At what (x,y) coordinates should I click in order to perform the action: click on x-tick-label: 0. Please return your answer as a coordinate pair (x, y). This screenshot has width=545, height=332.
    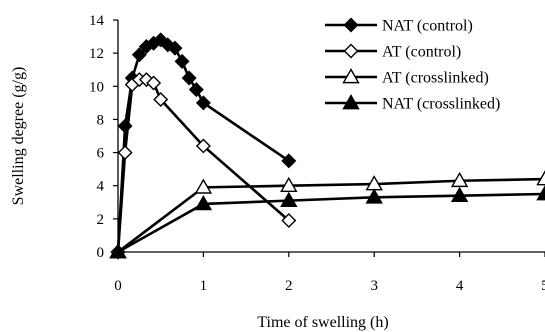
    Looking at the image, I should click on (118, 286).